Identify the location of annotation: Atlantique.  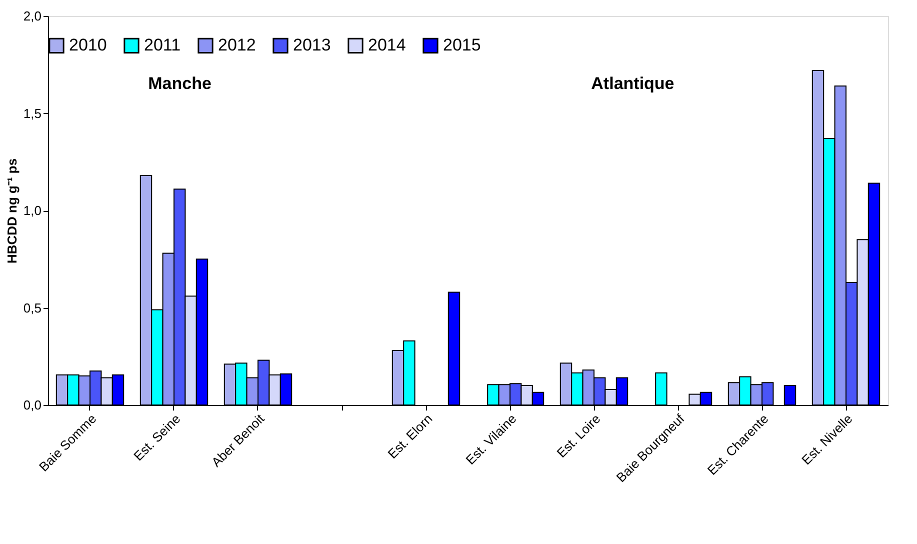
(632, 84).